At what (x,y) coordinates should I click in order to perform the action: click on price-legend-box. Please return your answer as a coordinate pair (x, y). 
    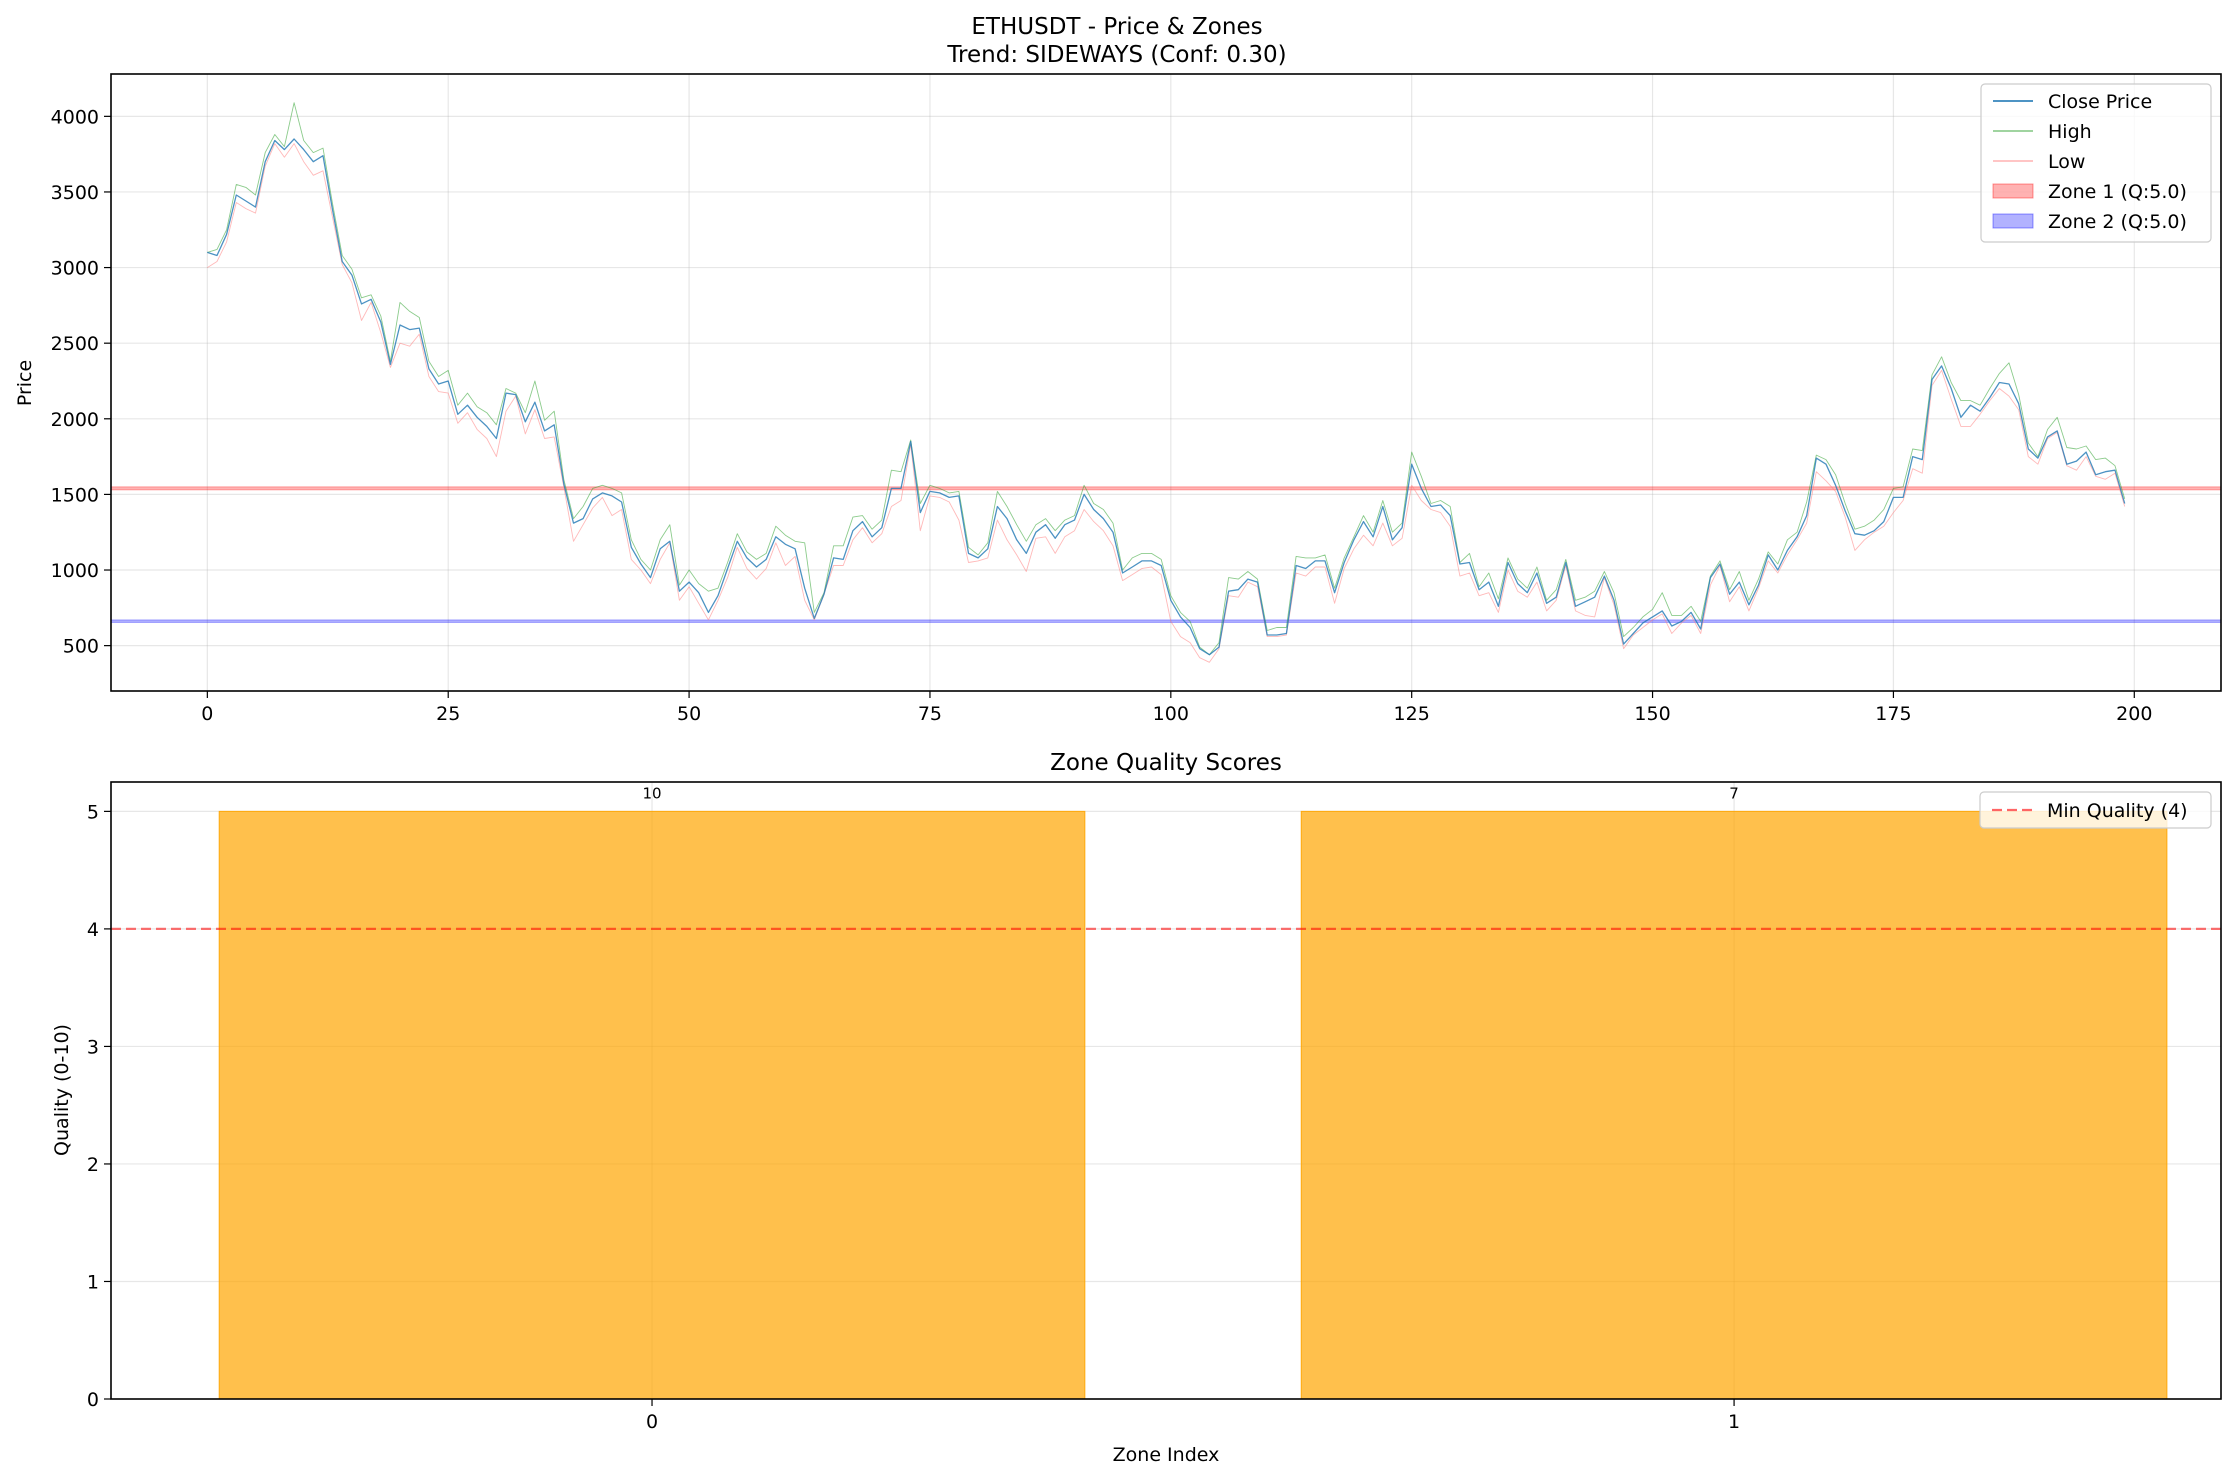
    Looking at the image, I should click on (2096, 163).